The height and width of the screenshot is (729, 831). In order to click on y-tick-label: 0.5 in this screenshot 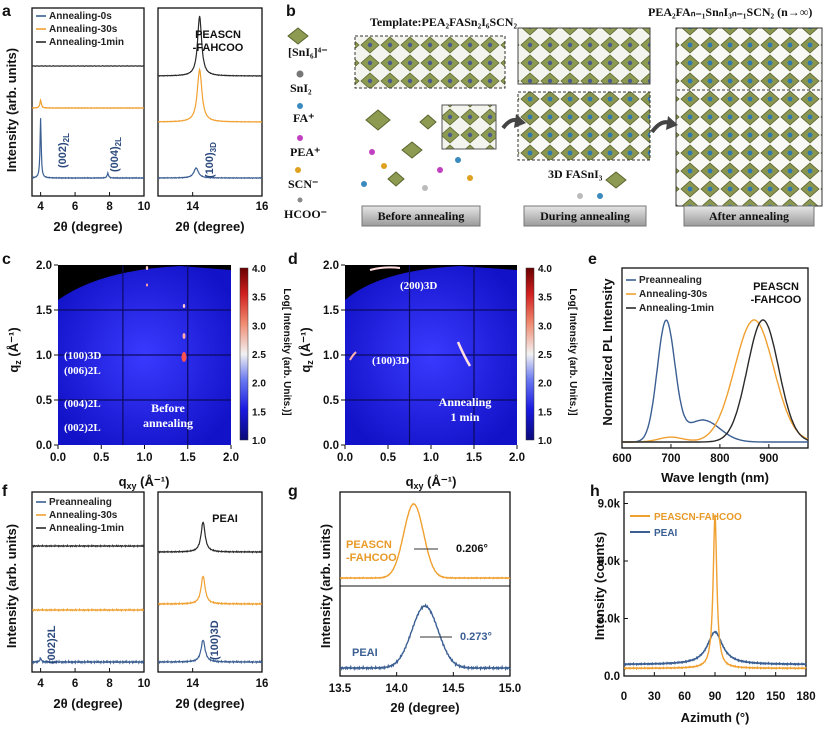, I will do `click(44, 401)`.